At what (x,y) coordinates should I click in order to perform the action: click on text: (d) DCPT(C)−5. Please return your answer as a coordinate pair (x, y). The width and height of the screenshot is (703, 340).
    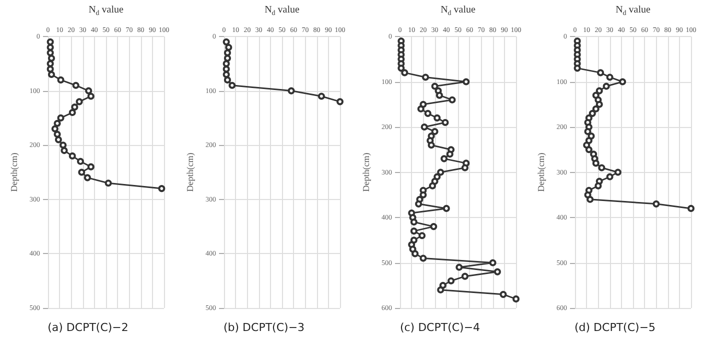
    Looking at the image, I should click on (615, 327).